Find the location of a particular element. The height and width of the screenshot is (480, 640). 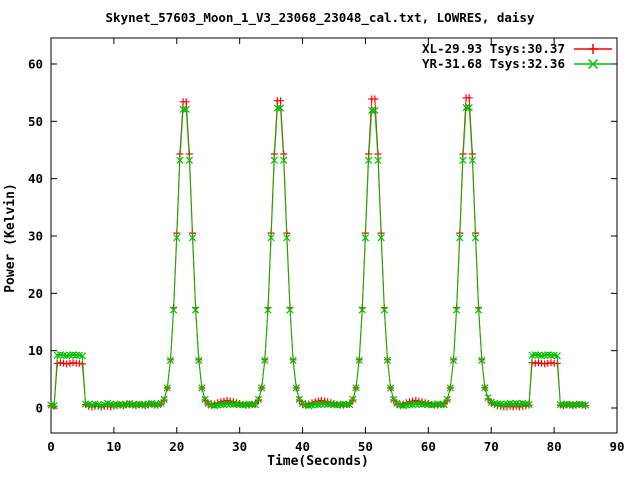

y-tick-label: 10 is located at coordinates (35, 350).